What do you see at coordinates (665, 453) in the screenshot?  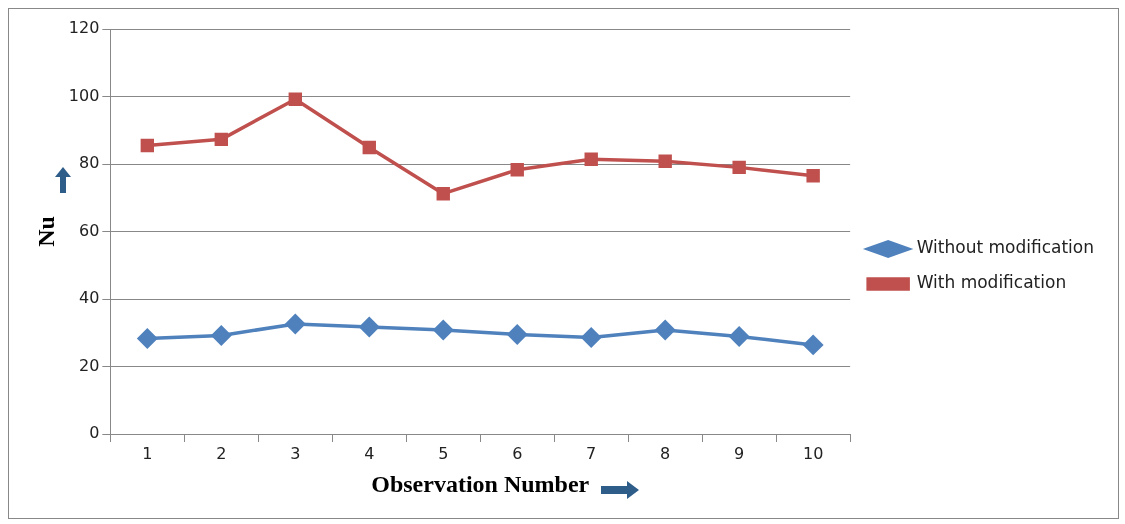 I see `x-tick-label: 8` at bounding box center [665, 453].